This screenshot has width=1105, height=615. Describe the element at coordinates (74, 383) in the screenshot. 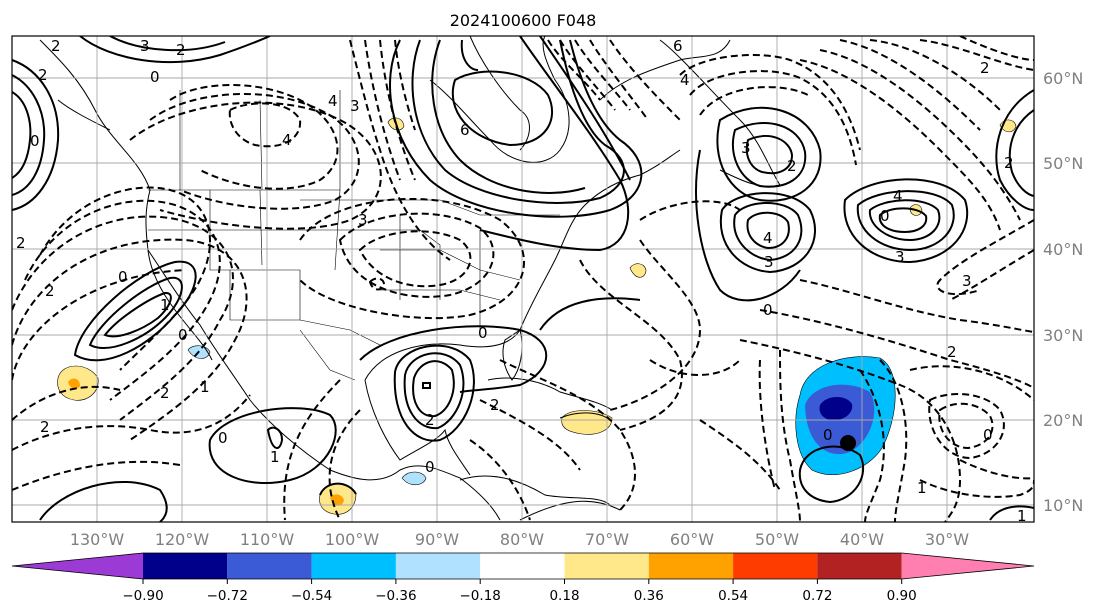

I see `shade-orange-pacific` at that location.